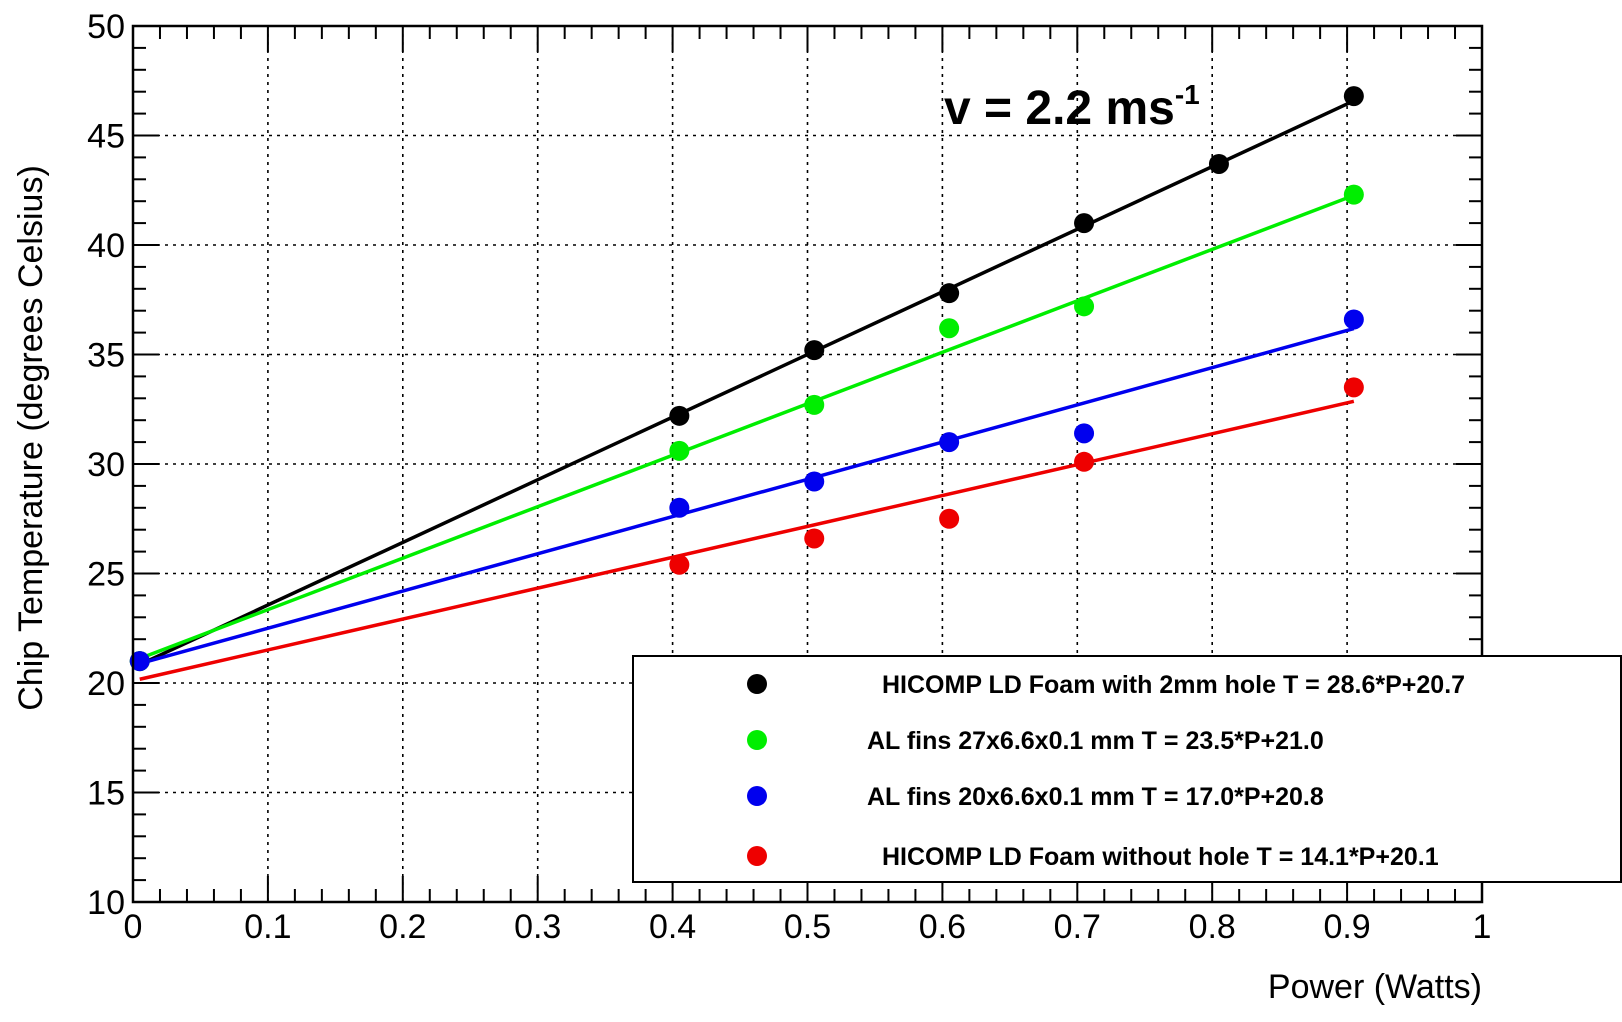 Image resolution: width=1622 pixels, height=1022 pixels. What do you see at coordinates (1482, 927) in the screenshot?
I see `x-tick-label: 1` at bounding box center [1482, 927].